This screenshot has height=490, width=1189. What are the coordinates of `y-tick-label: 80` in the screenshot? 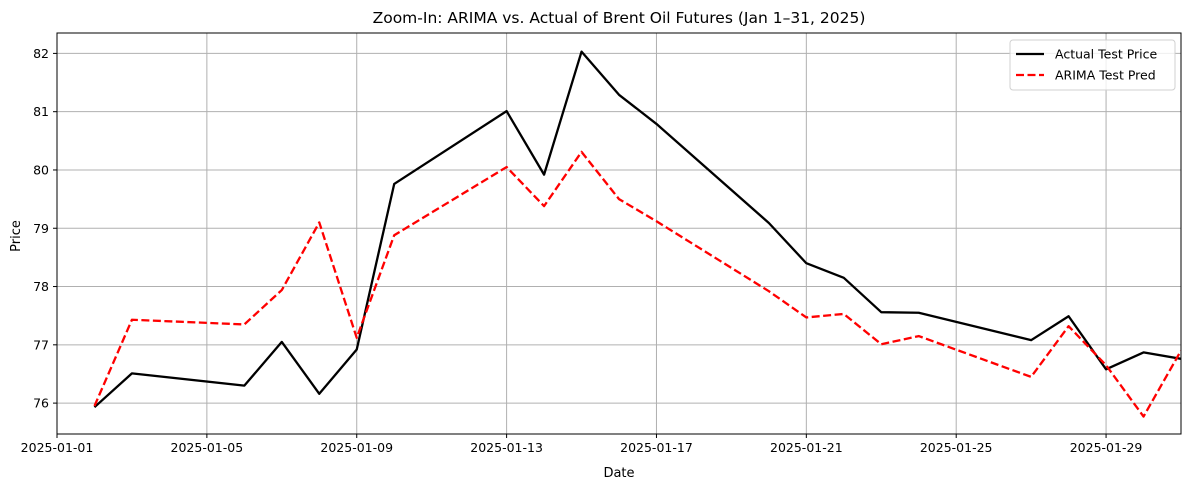 It's located at (41, 169).